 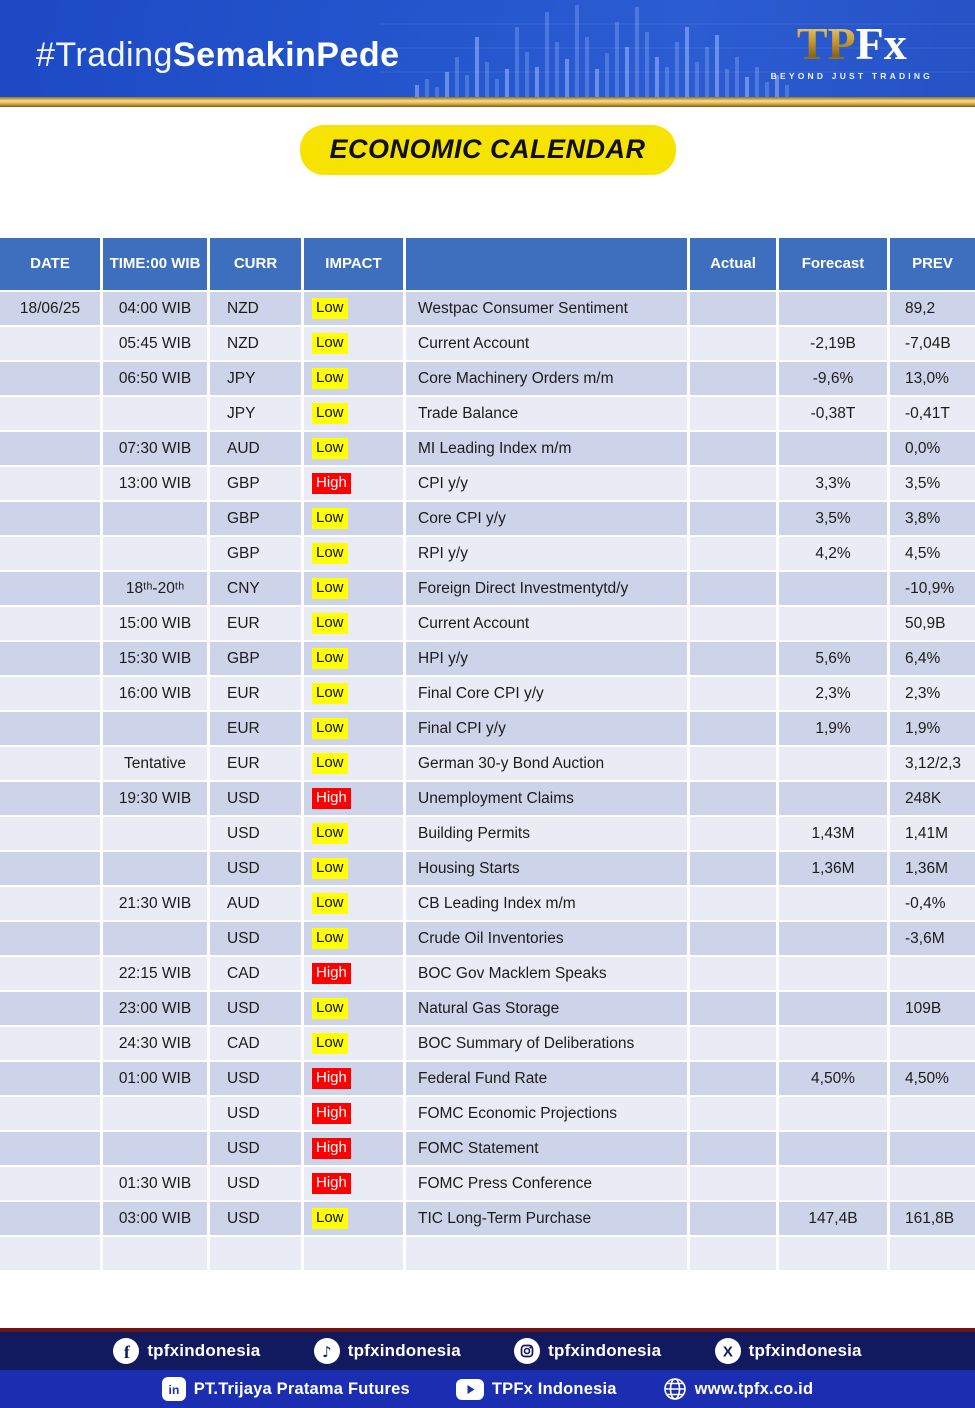 What do you see at coordinates (301, 1388) in the screenshot?
I see `info-label: PT.Trijaya Pratama Futures` at bounding box center [301, 1388].